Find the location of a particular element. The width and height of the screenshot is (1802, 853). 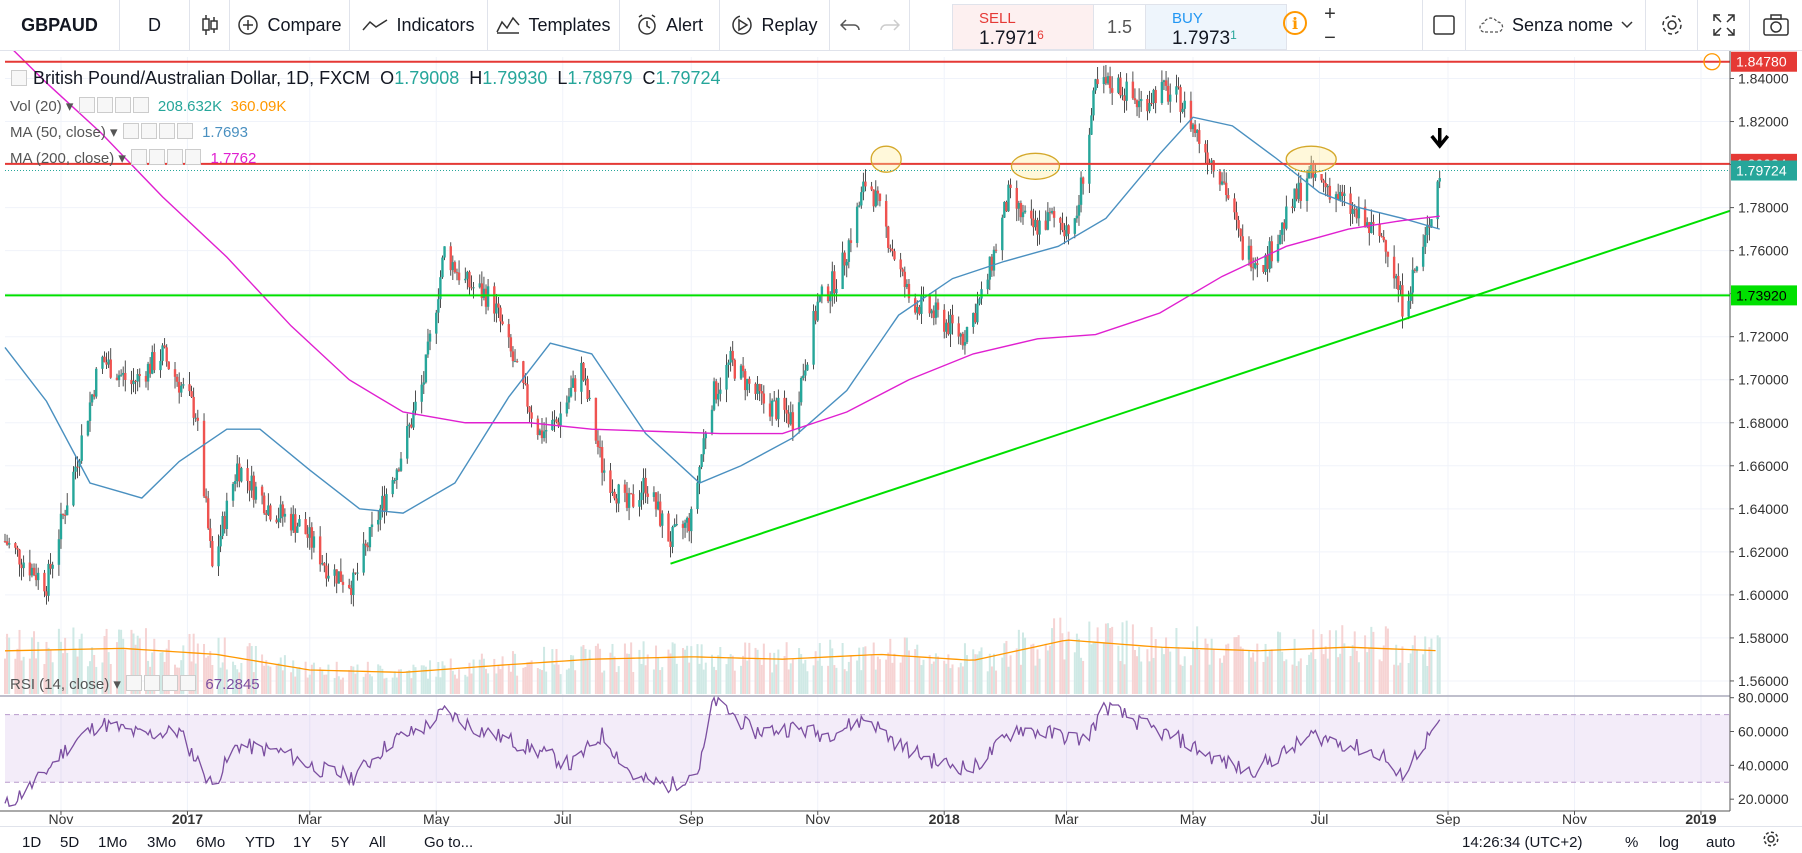

range-5d: 5D is located at coordinates (70, 842).